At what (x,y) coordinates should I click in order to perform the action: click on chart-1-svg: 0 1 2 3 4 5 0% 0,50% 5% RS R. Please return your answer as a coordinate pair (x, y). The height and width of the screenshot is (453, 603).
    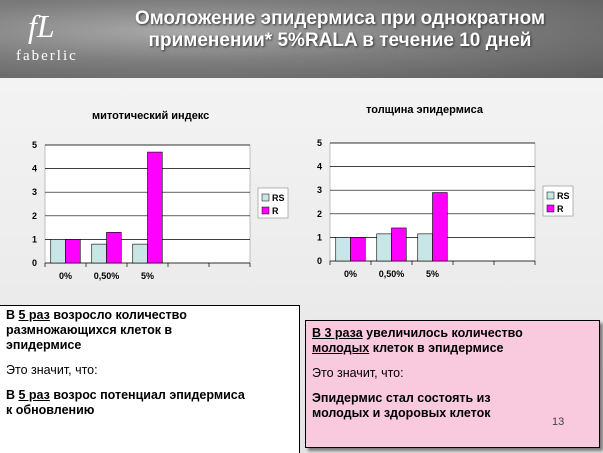
    Looking at the image, I should click on (160, 210).